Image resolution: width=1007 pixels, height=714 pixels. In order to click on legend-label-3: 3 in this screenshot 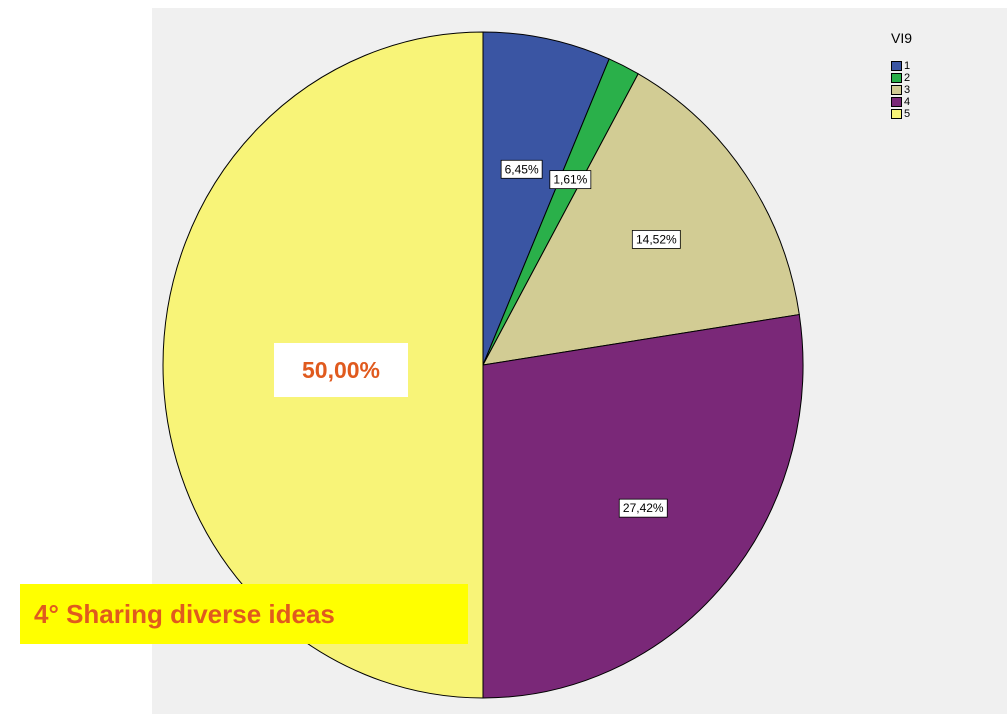, I will do `click(907, 90)`.